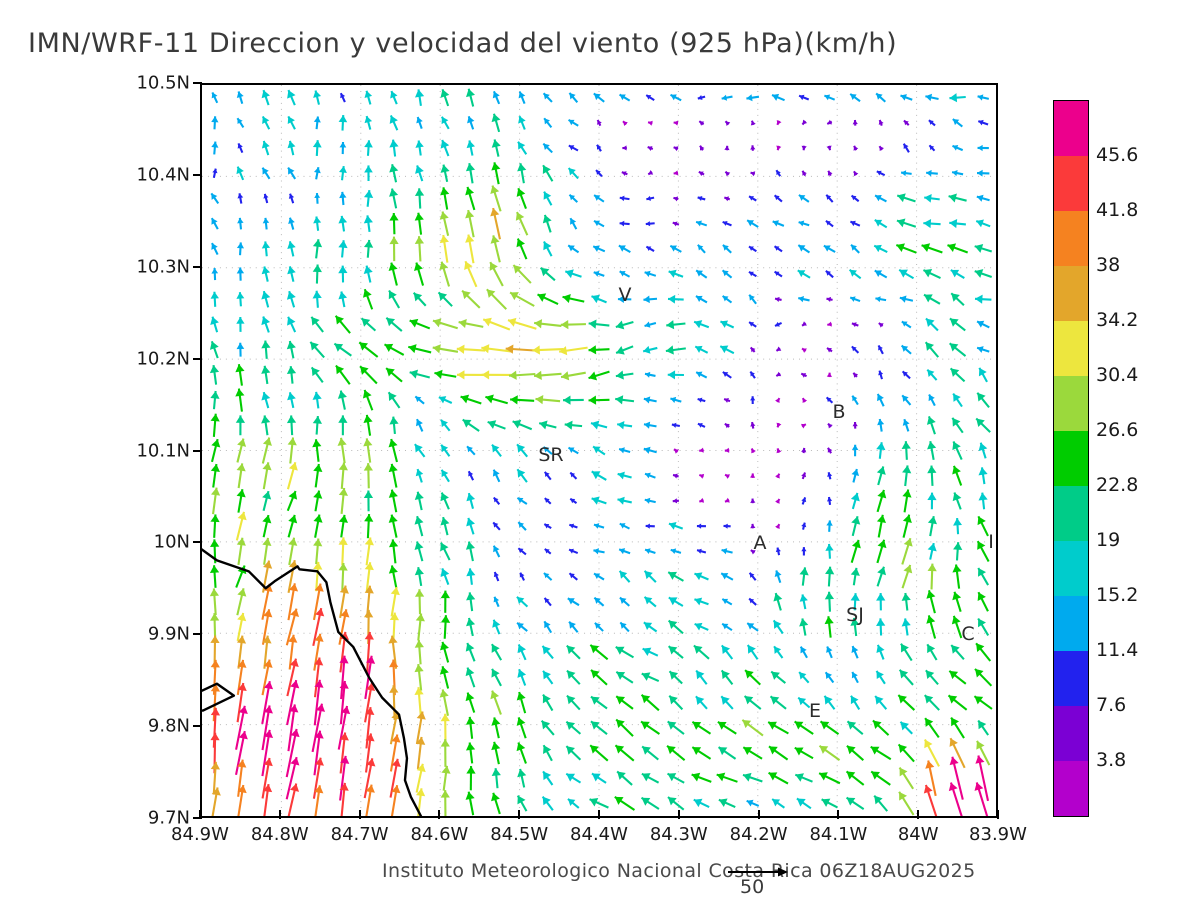 The width and height of the screenshot is (1200, 900). What do you see at coordinates (197, 450) in the screenshot?
I see `y-axis-tick-mark` at bounding box center [197, 450].